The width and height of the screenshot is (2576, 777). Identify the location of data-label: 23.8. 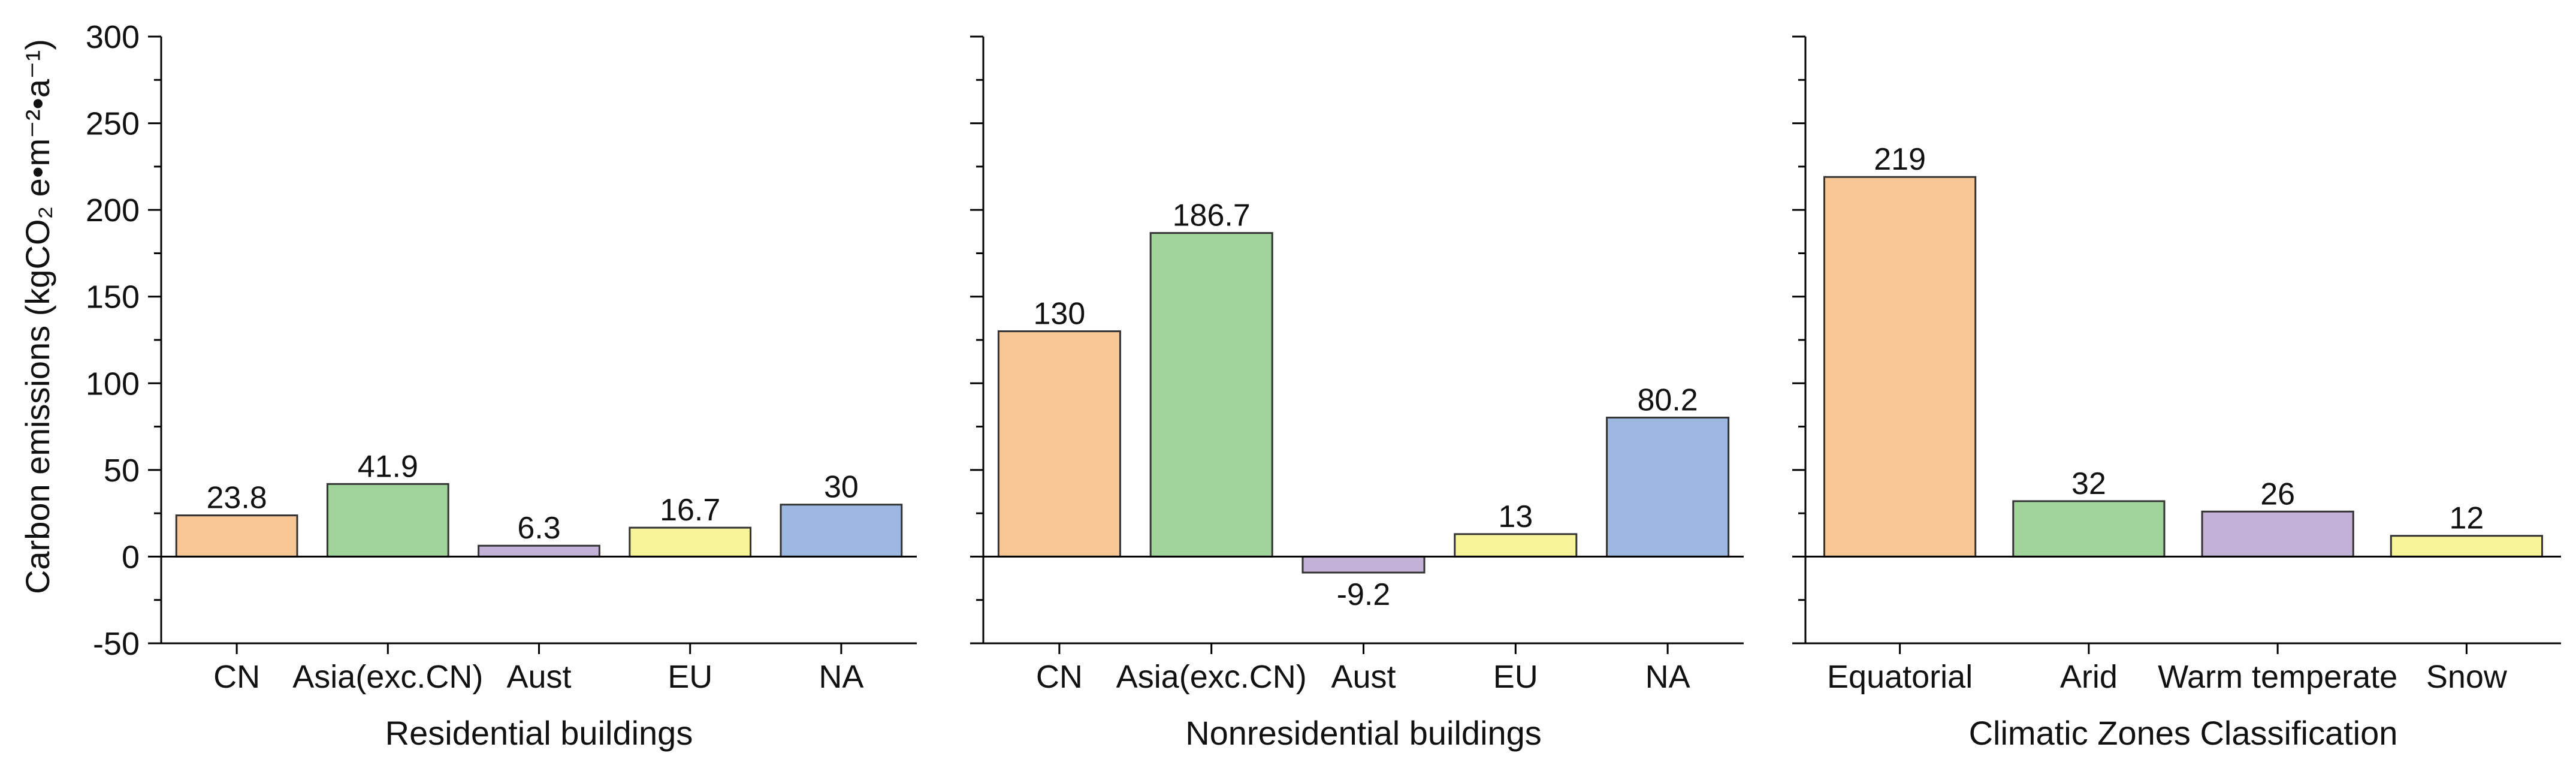
(237, 499).